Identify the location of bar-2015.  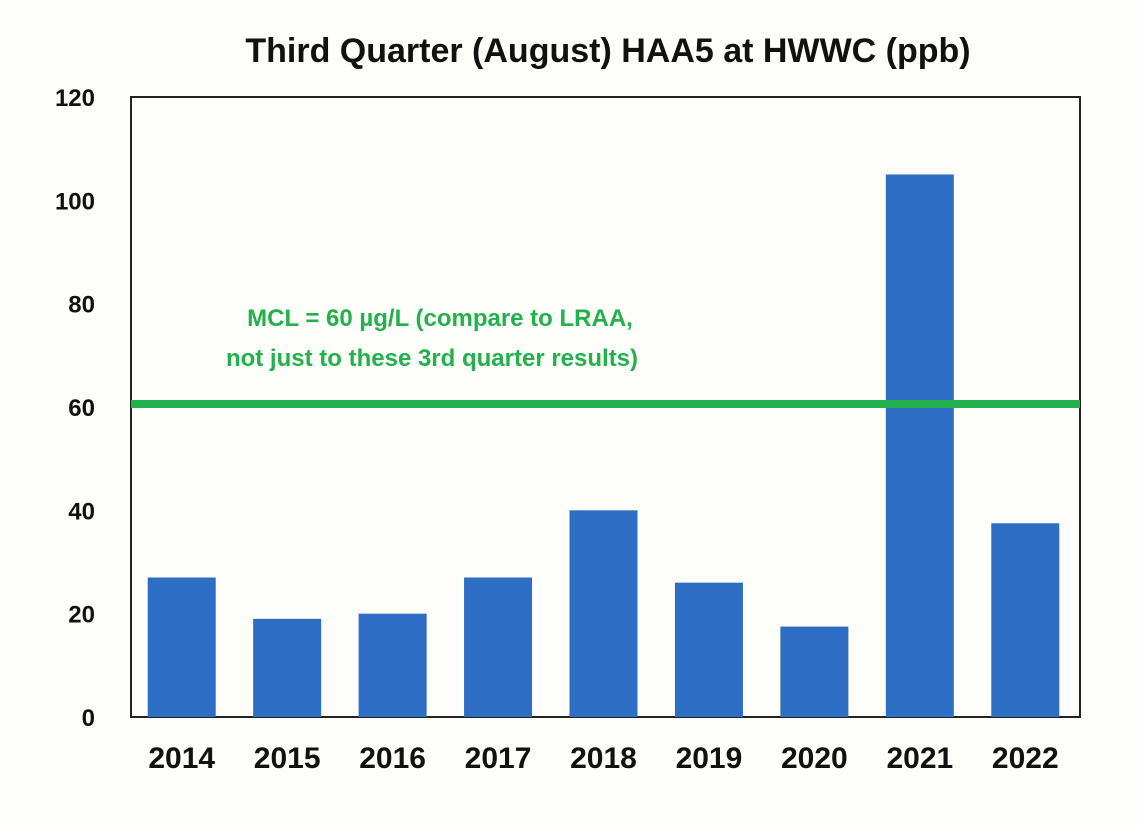
(287, 667).